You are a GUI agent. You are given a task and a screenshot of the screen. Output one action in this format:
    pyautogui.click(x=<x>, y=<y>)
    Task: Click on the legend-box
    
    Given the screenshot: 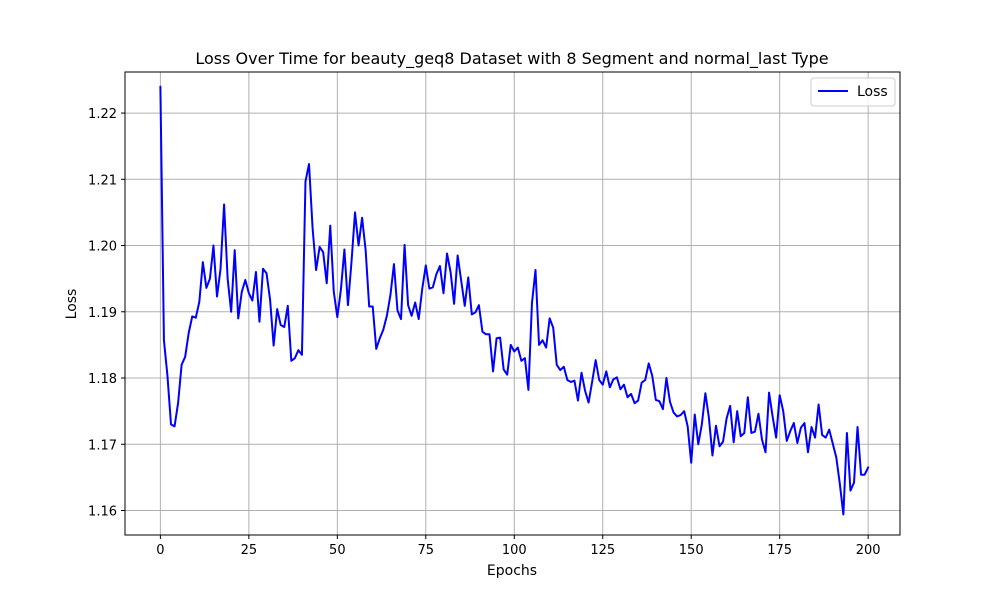 What is the action you would take?
    pyautogui.click(x=853, y=92)
    